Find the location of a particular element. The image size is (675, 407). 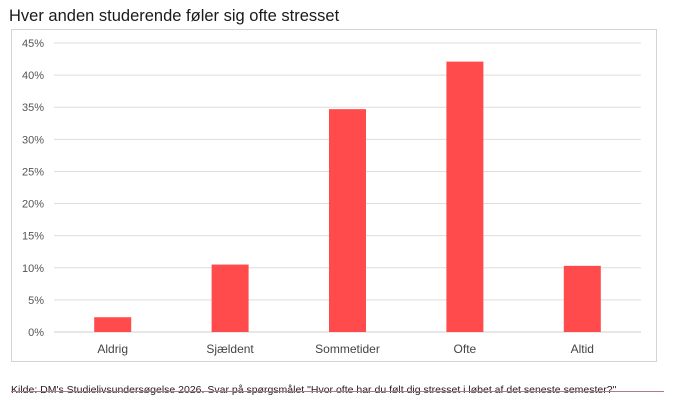

bar-aldrig is located at coordinates (113, 324).